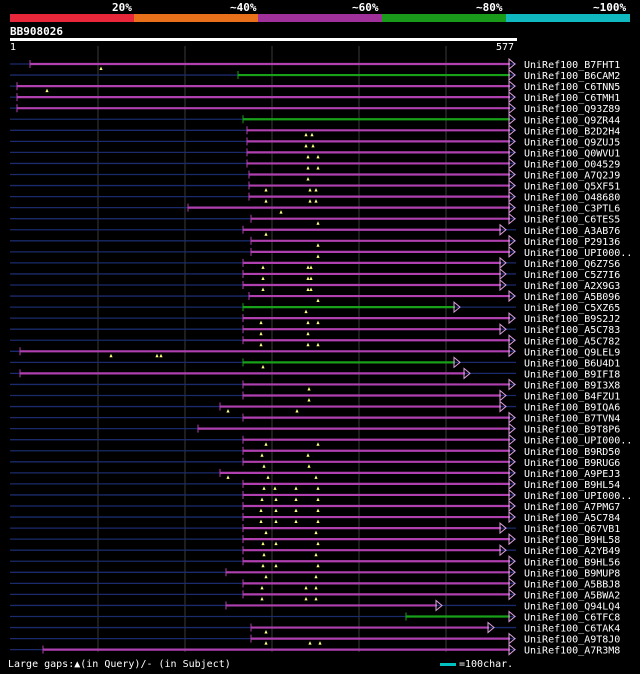 Image resolution: width=640 pixels, height=674 pixels. What do you see at coordinates (572, 209) in the screenshot?
I see `hit-label: UniRef100_C3PTL6` at bounding box center [572, 209].